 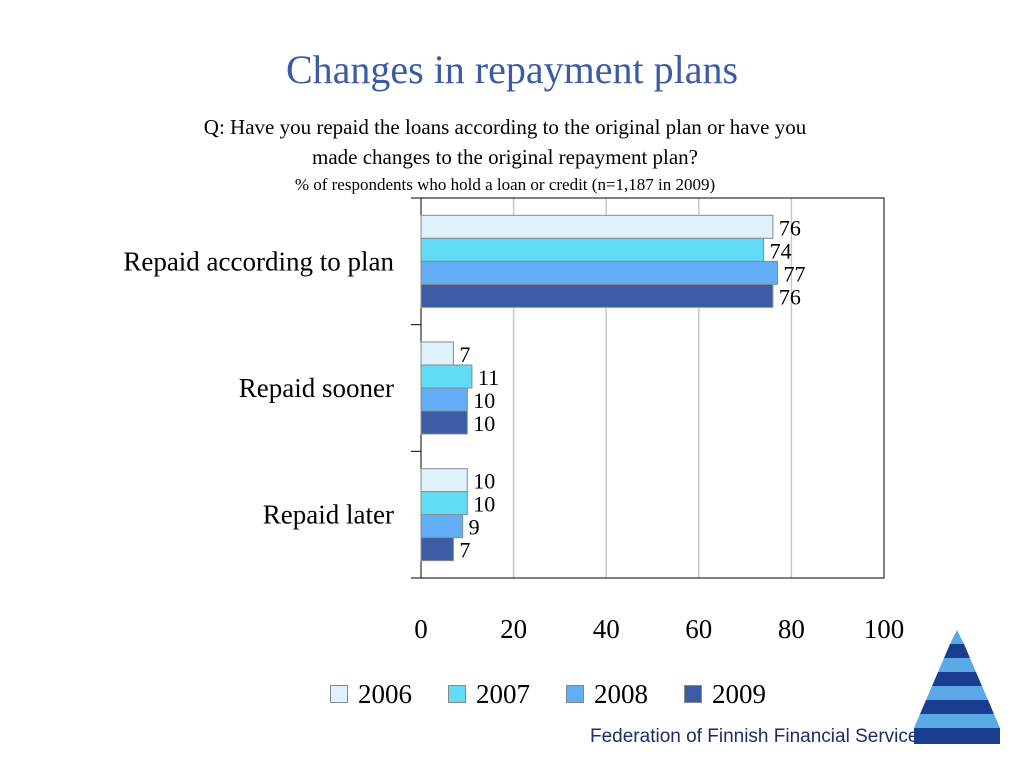 What do you see at coordinates (791, 629) in the screenshot?
I see `x-tick-label: 80` at bounding box center [791, 629].